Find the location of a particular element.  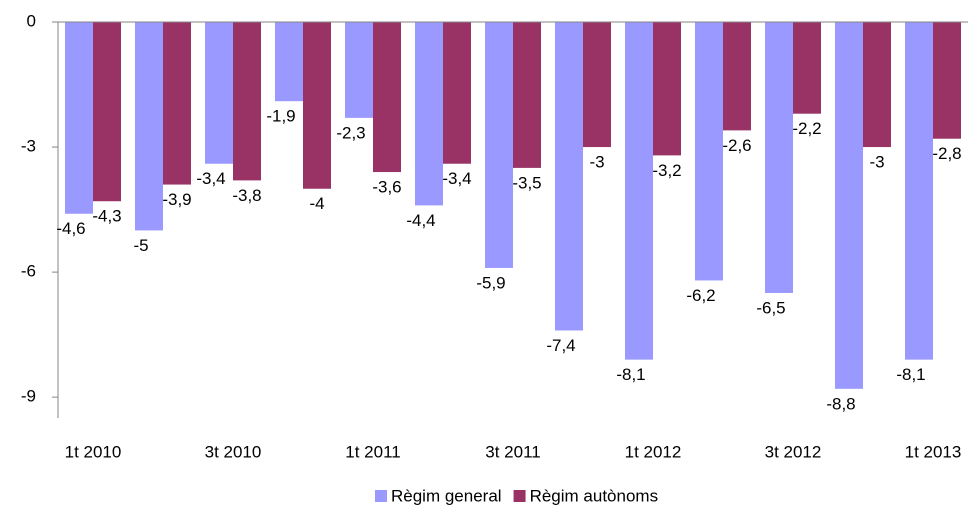

value-label: -2,3 is located at coordinates (350, 132).